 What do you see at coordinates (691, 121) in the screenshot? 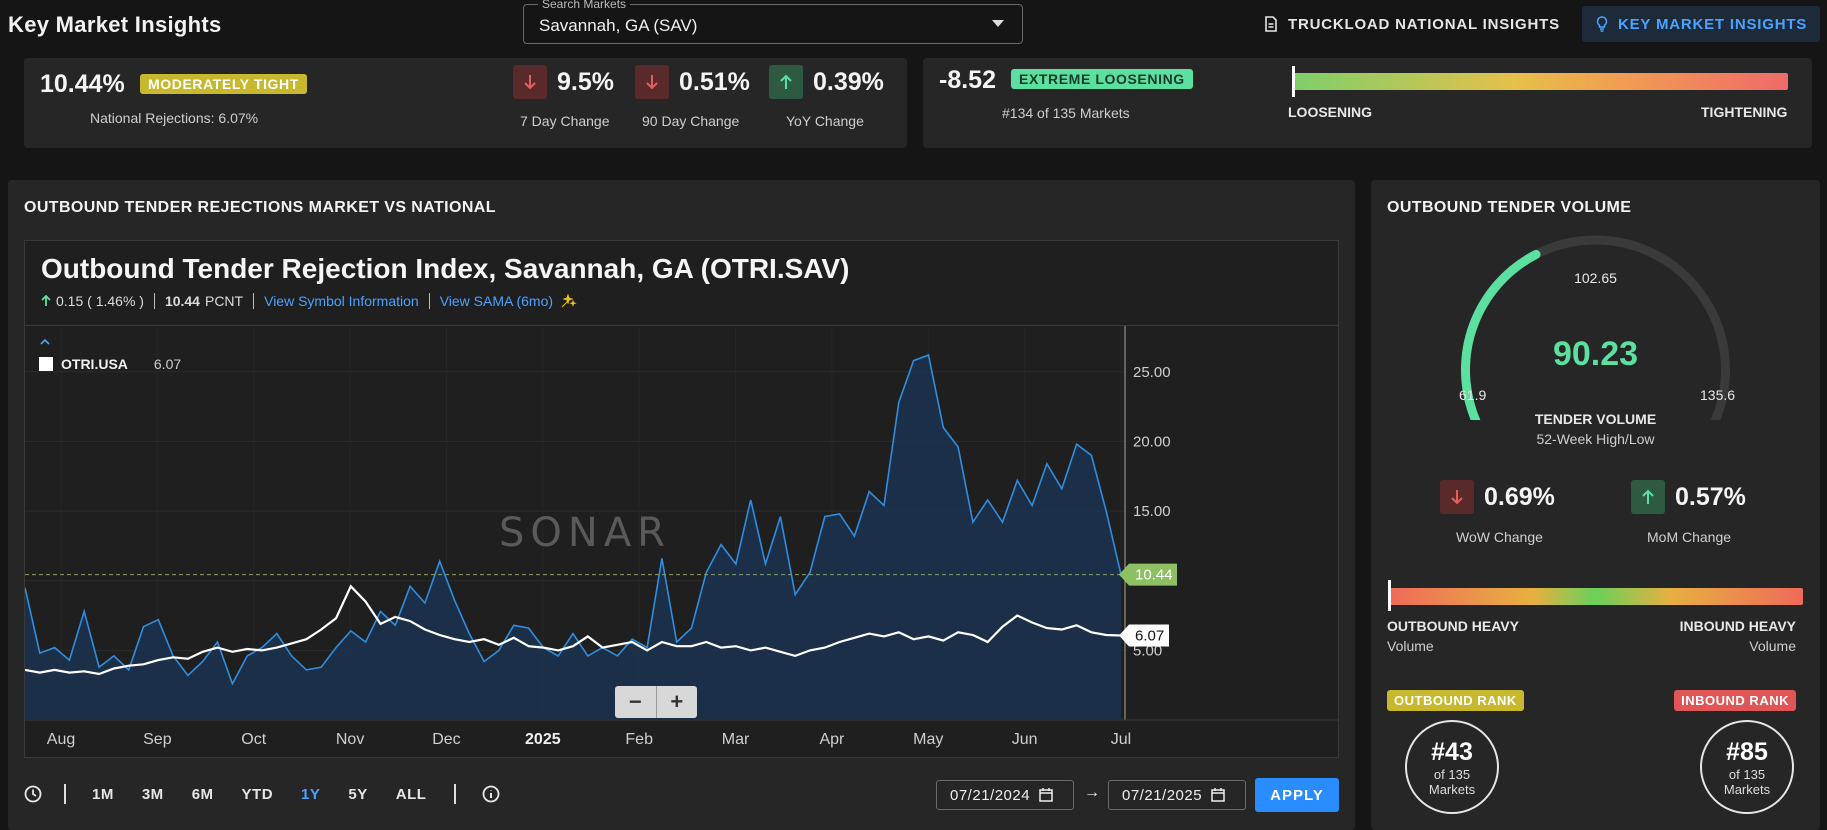
I see `change-90d-label: 90 Day Change` at bounding box center [691, 121].